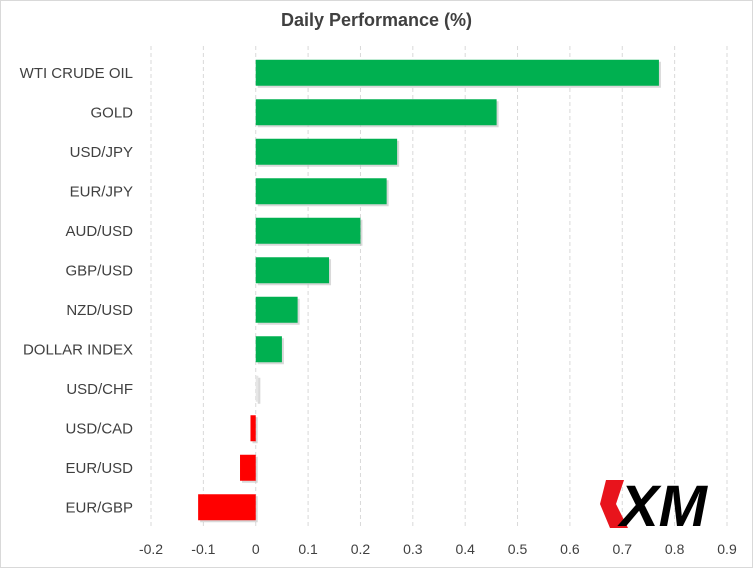 This screenshot has width=753, height=568. Describe the element at coordinates (663, 506) in the screenshot. I see `logo-text: XM` at that location.